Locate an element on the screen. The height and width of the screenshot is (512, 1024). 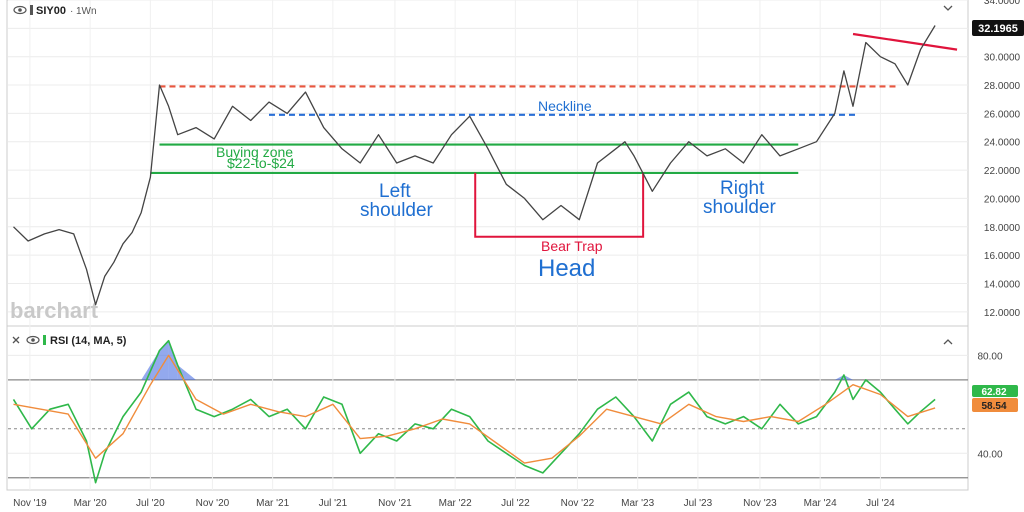
time-tick-label: Nov '21 is located at coordinates (395, 503).